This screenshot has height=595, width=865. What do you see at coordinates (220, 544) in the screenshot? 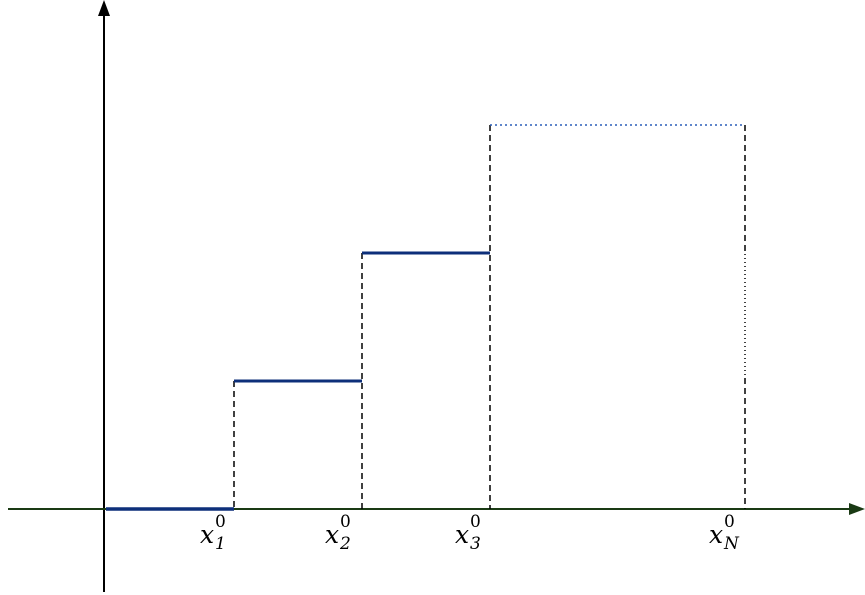
I see `label-x1-sub: 1` at bounding box center [220, 544].